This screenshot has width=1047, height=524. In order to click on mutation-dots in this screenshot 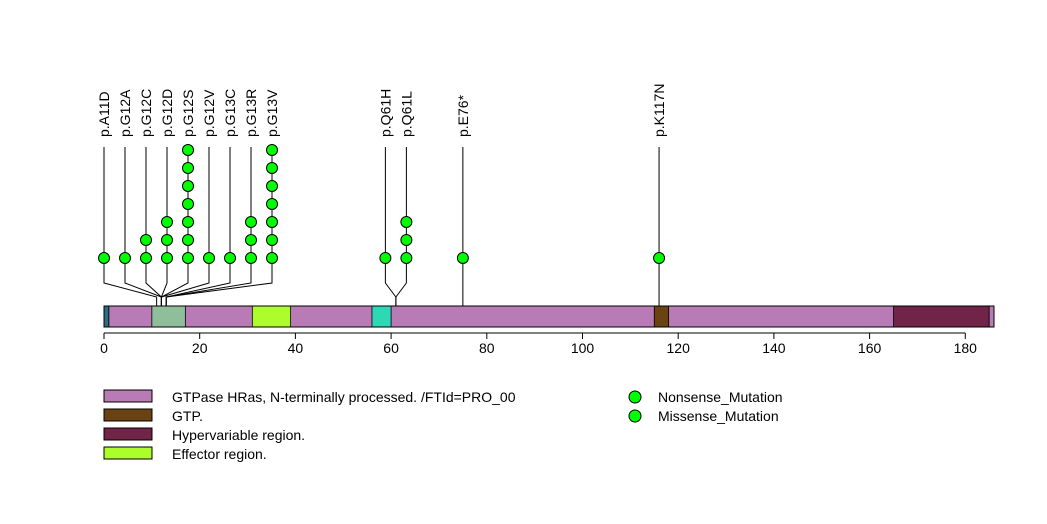, I will do `click(382, 204)`.